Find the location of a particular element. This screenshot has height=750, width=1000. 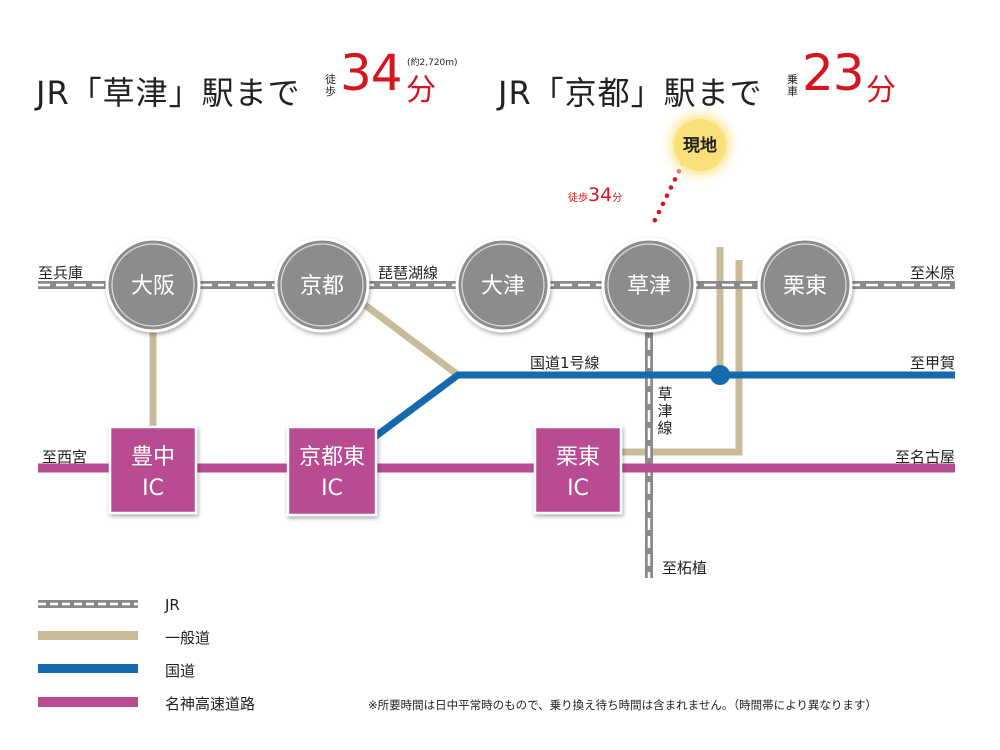

label-to-maibara: 至米原 is located at coordinates (932, 273).